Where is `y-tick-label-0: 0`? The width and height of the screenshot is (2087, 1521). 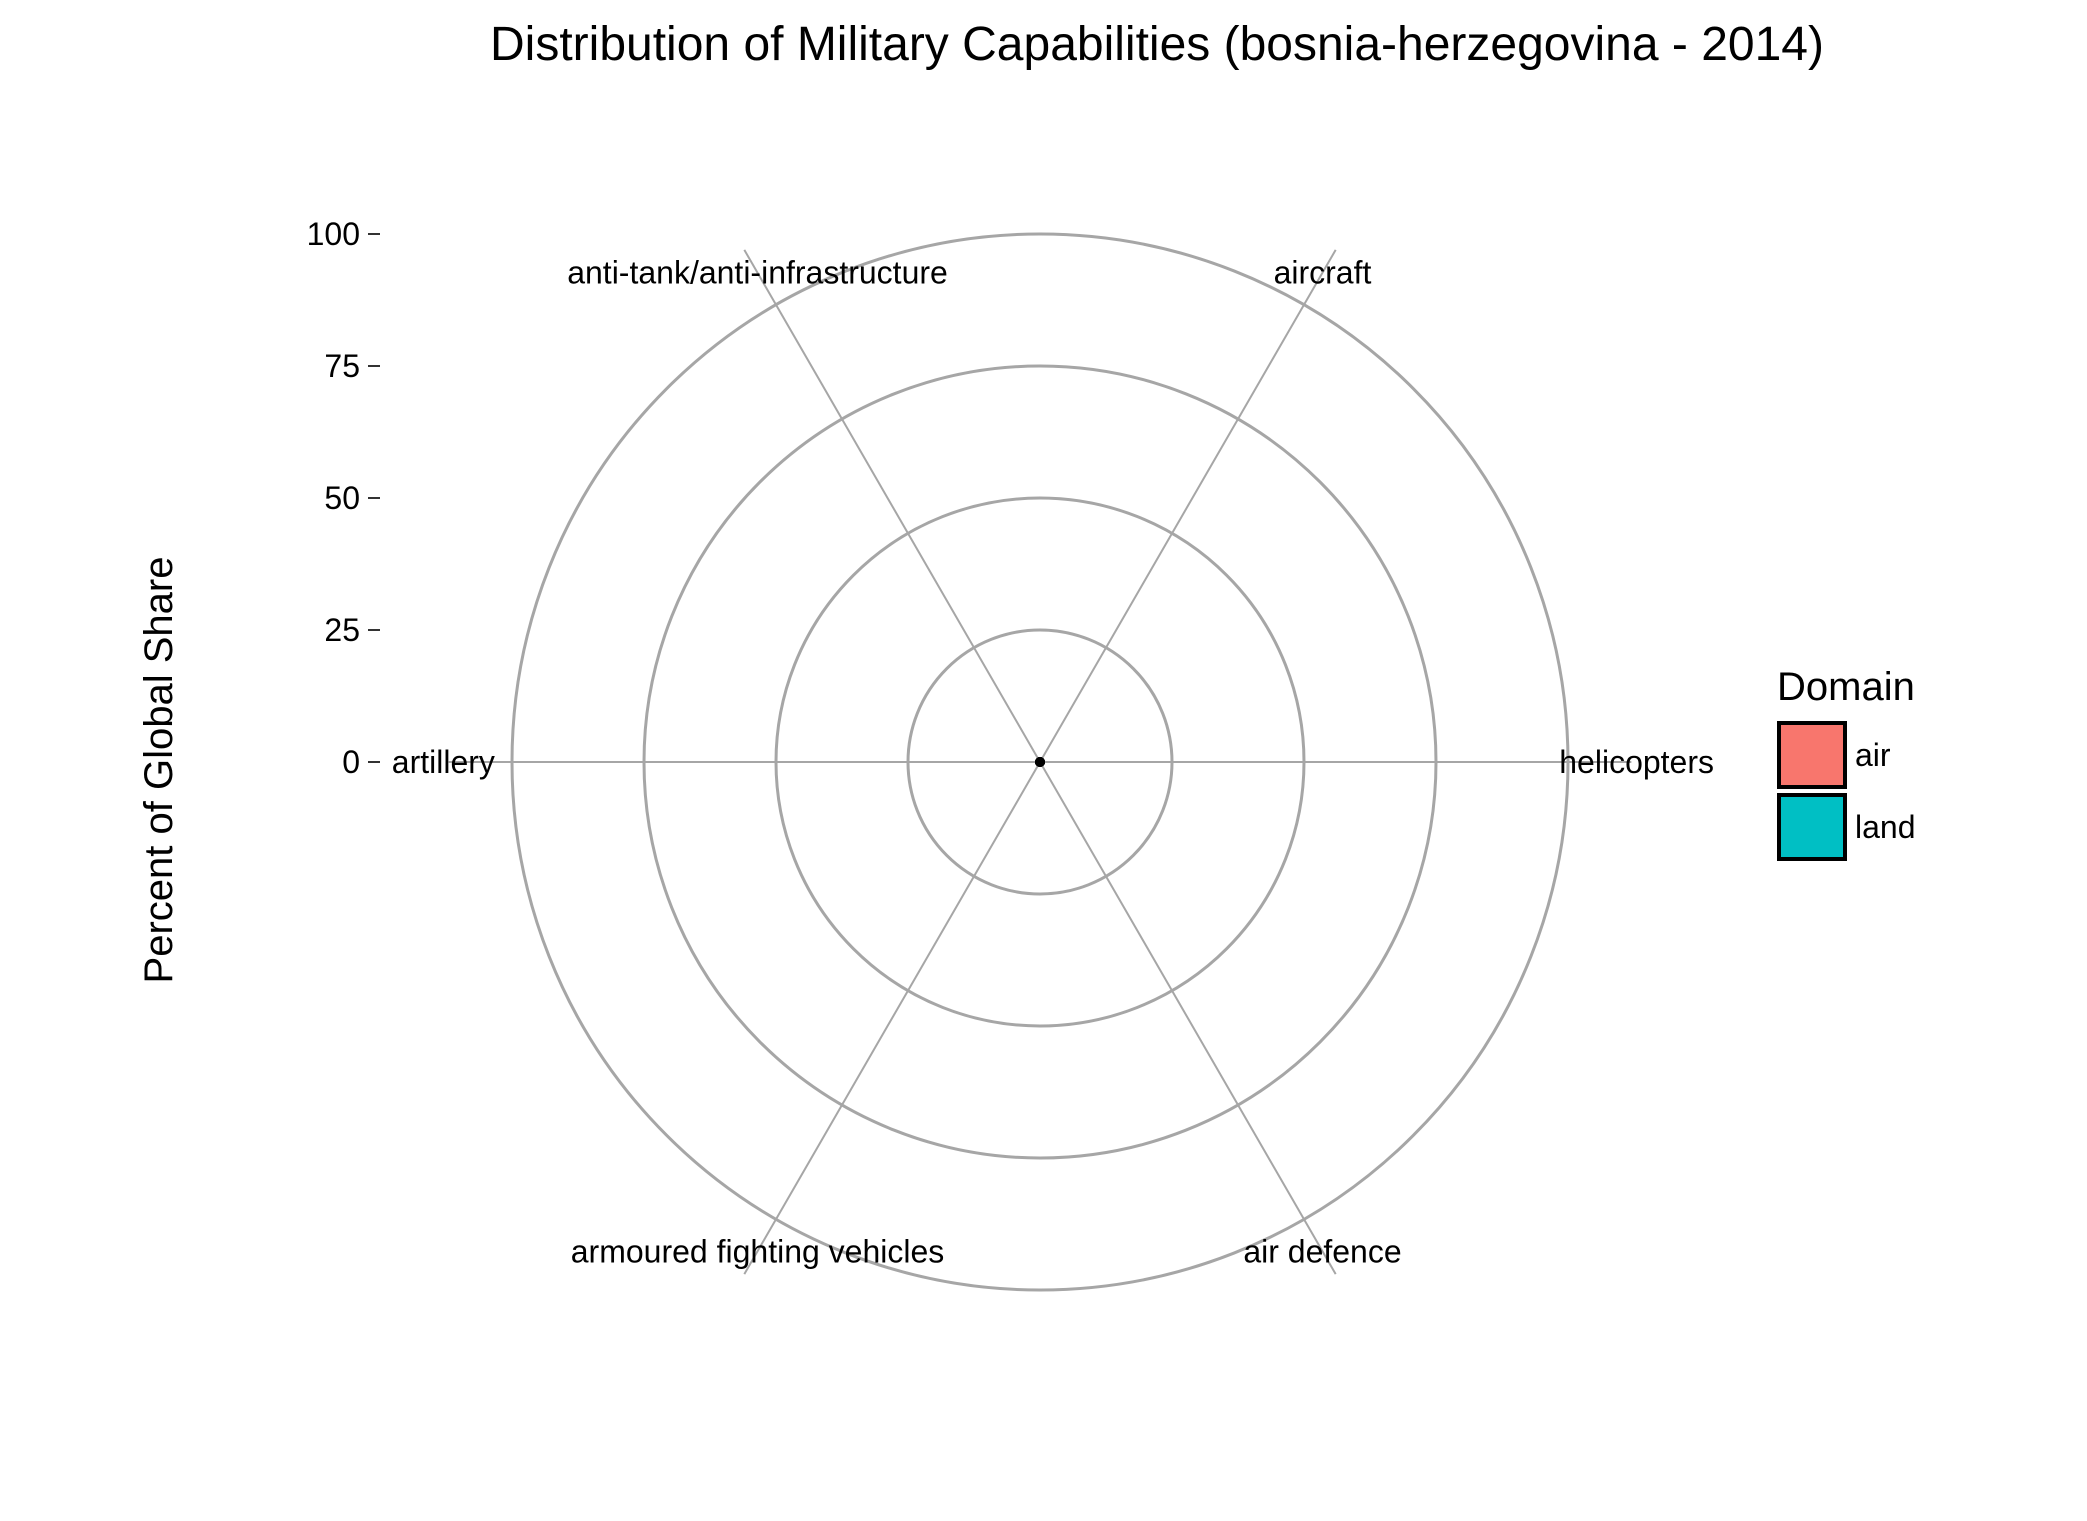 y-tick-label-0: 0 is located at coordinates (351, 762).